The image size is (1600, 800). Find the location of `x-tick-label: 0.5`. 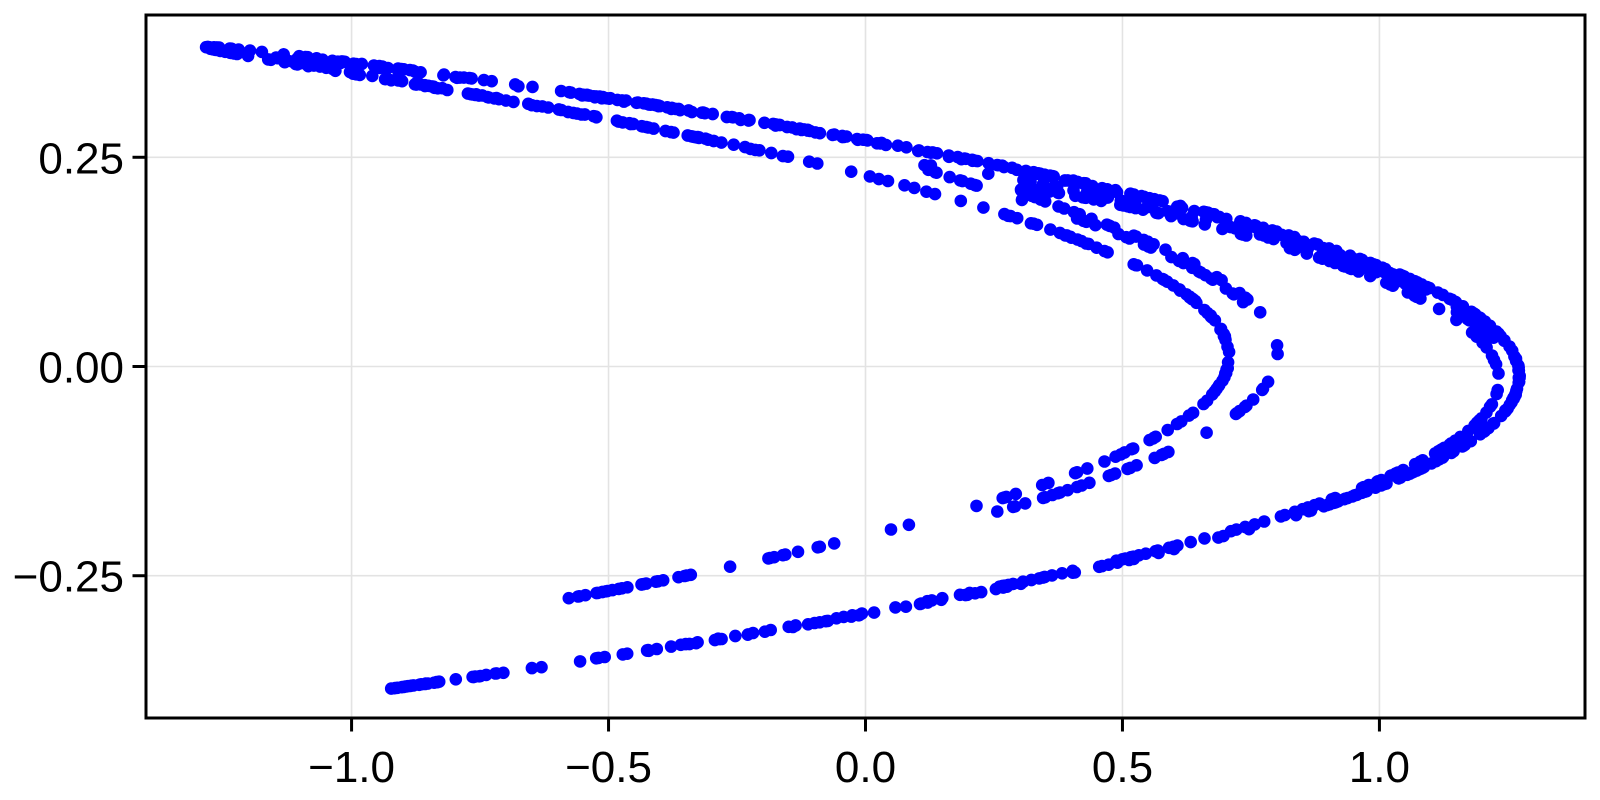

x-tick-label: 0.5 is located at coordinates (1122, 767).